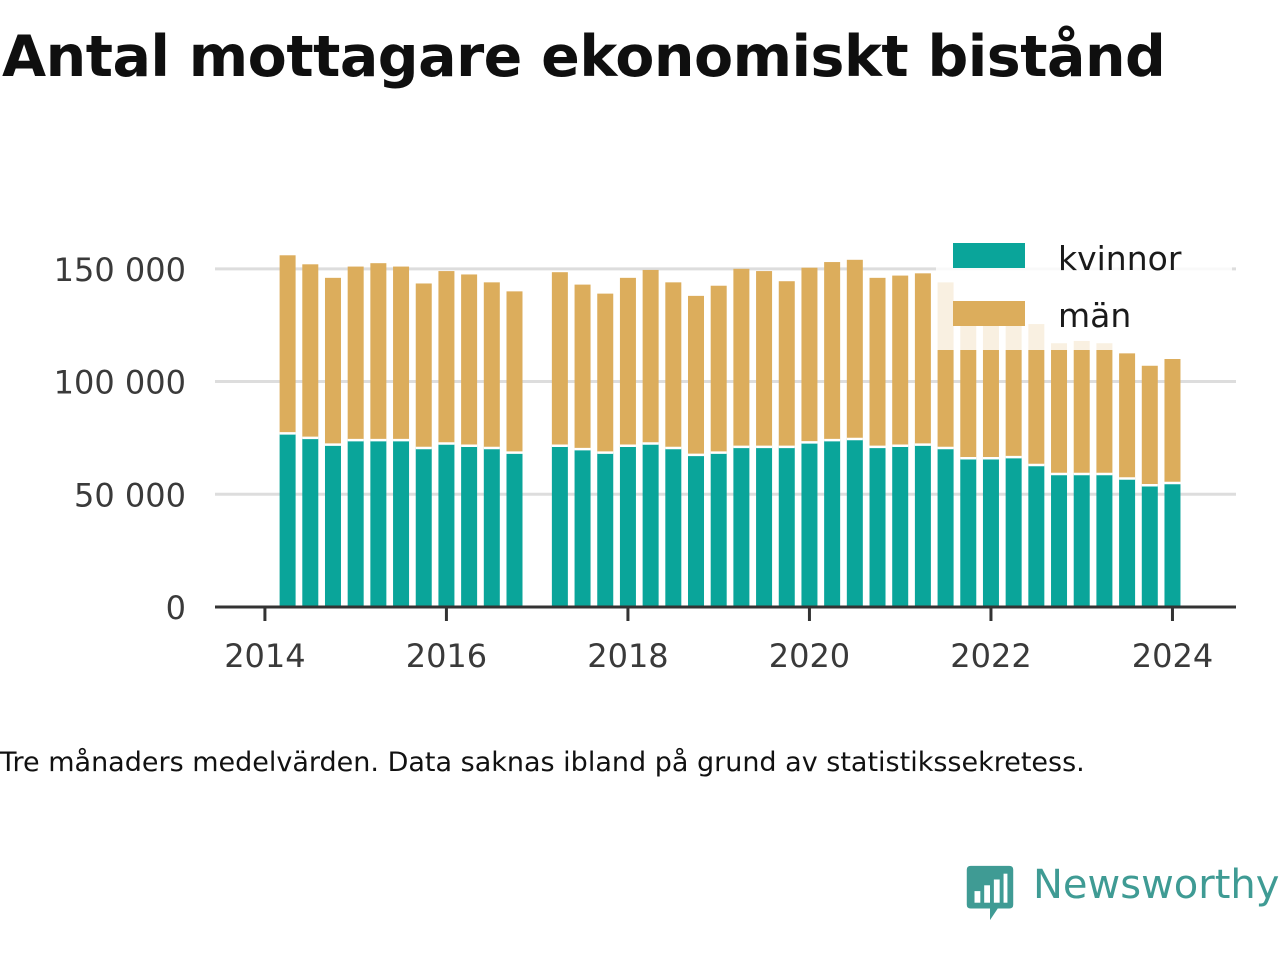  Describe the element at coordinates (446, 656) in the screenshot. I see `x-tick-label: 2016` at that location.